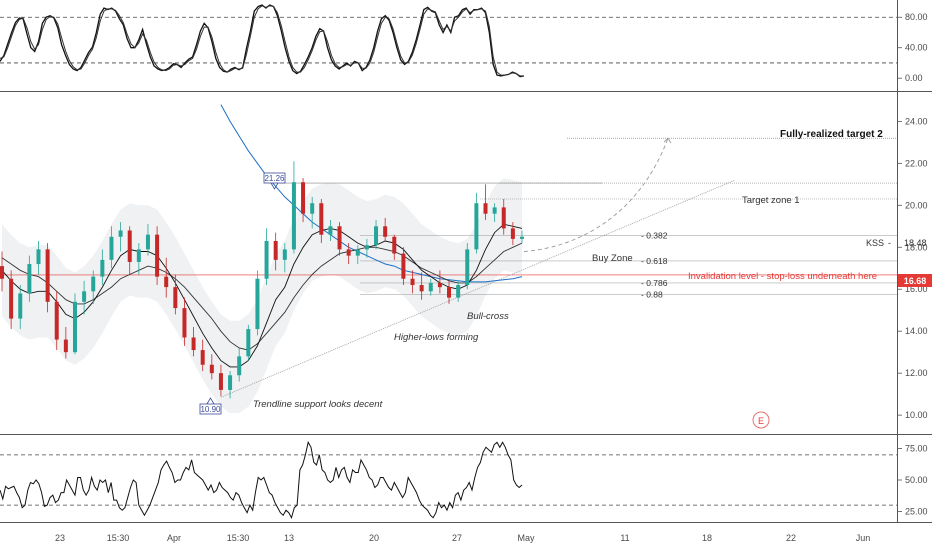 The image size is (932, 550). What do you see at coordinates (652, 294) in the screenshot?
I see `fib-level-label: - 0.88` at bounding box center [652, 294].